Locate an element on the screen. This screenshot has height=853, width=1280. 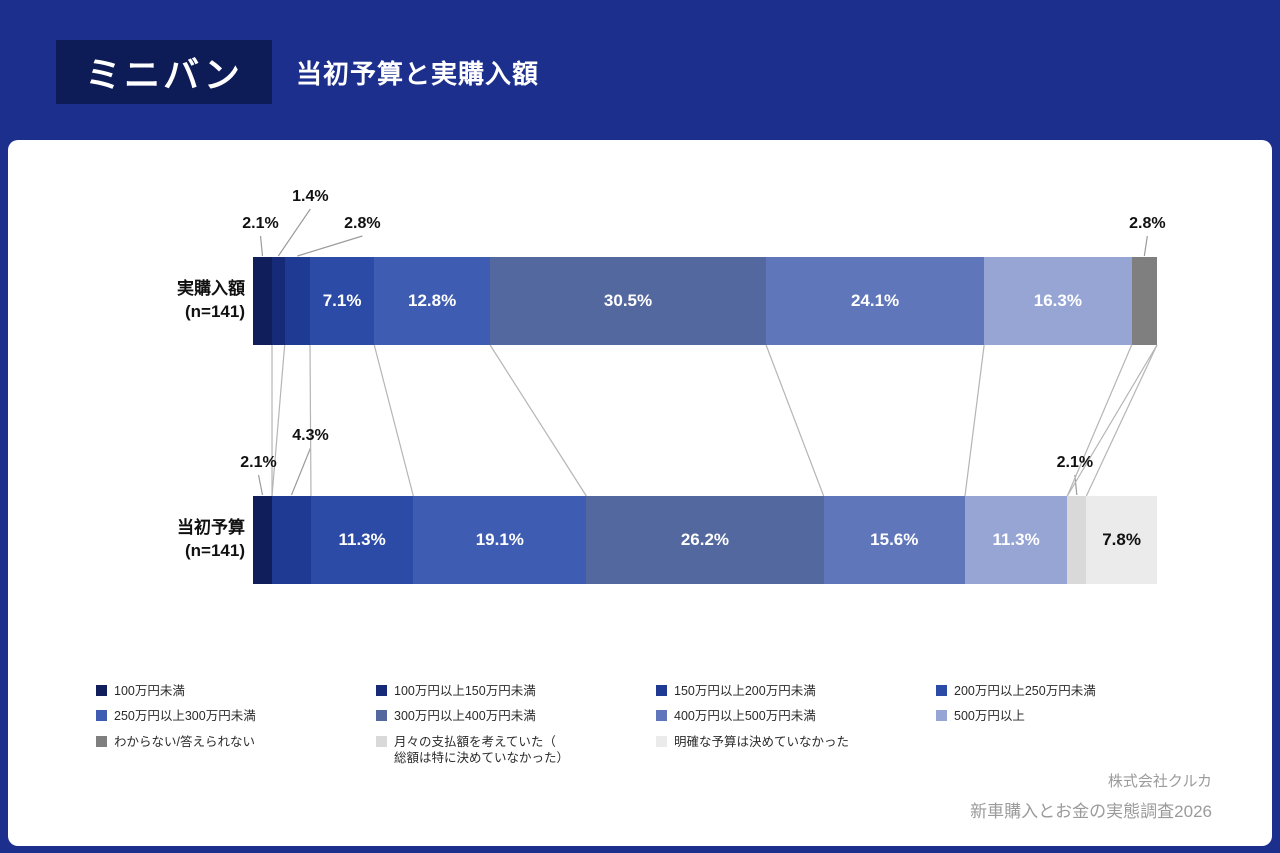
footer: 株式会社クルカ 新車購入とお金の実態調査2026 is located at coordinates (1091, 796).